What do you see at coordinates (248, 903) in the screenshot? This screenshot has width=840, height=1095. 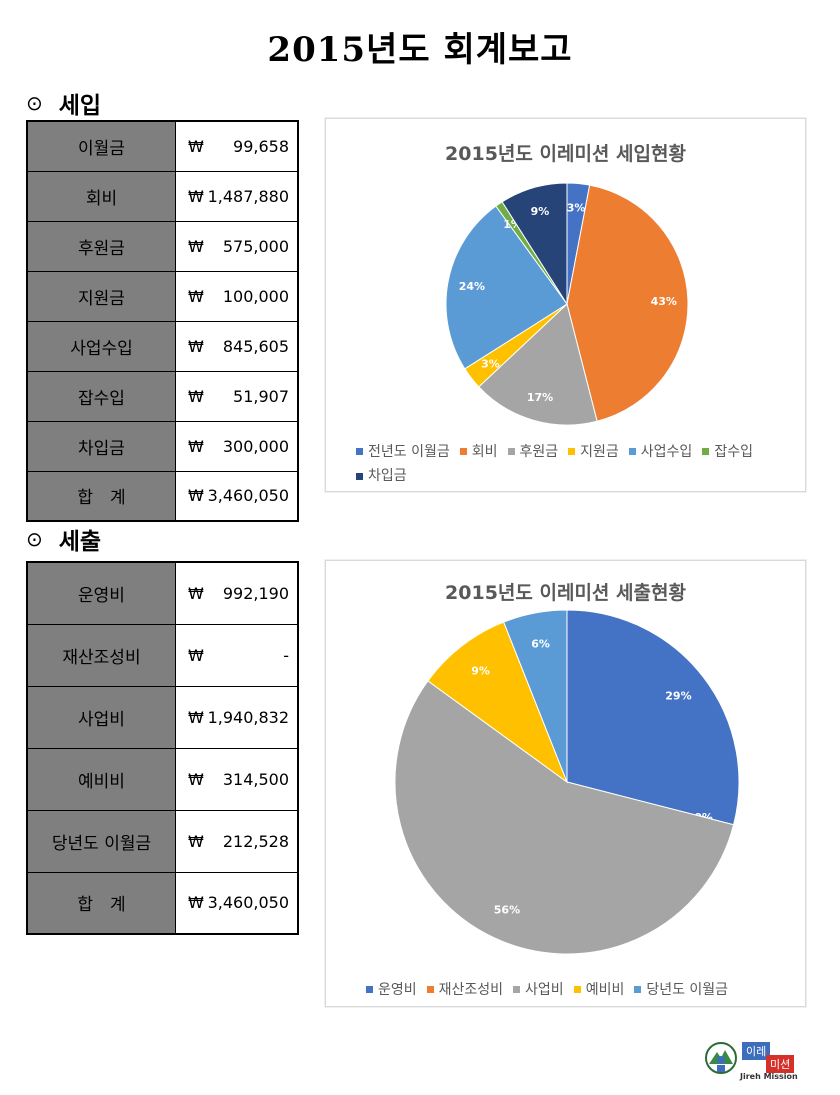 I see `amount-value: 3,460,050` at bounding box center [248, 903].